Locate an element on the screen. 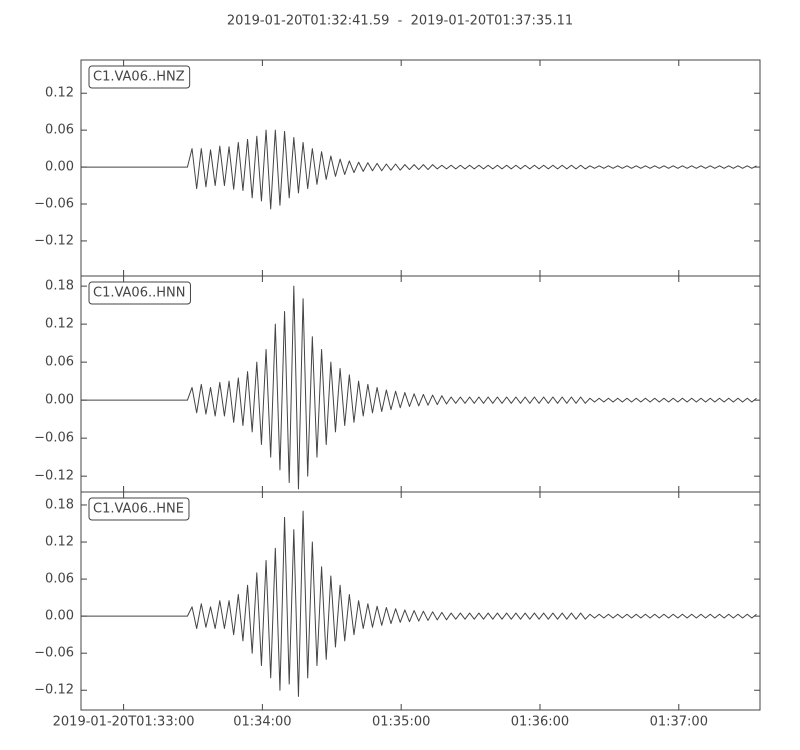 The image size is (800, 750). trace-label: C1.VA06..HNN is located at coordinates (139, 293).